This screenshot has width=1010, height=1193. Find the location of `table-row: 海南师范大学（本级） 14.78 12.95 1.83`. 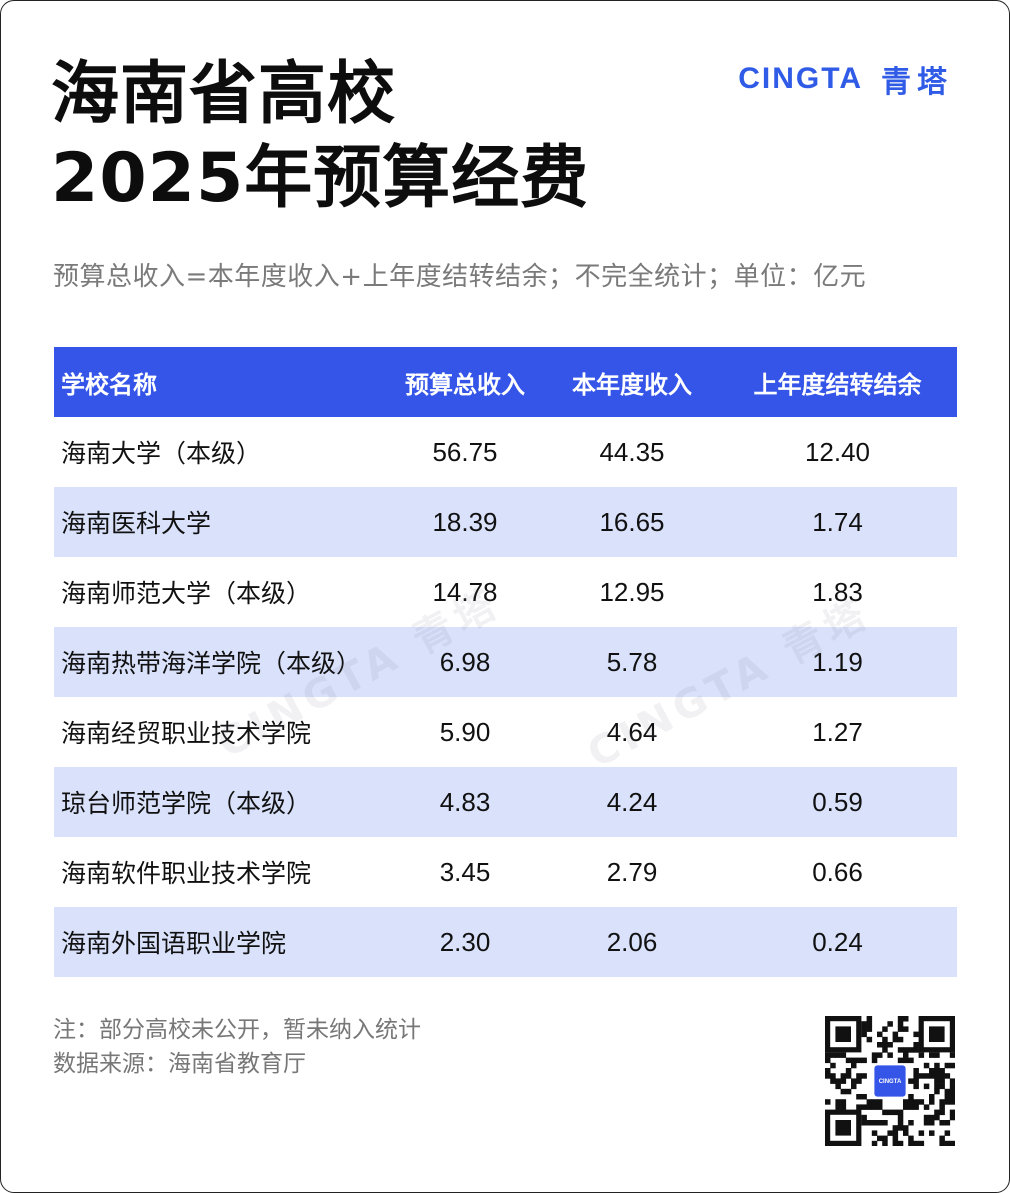

table-row: 海南师范大学（本级） 14.78 12.95 1.83 is located at coordinates (505, 592).